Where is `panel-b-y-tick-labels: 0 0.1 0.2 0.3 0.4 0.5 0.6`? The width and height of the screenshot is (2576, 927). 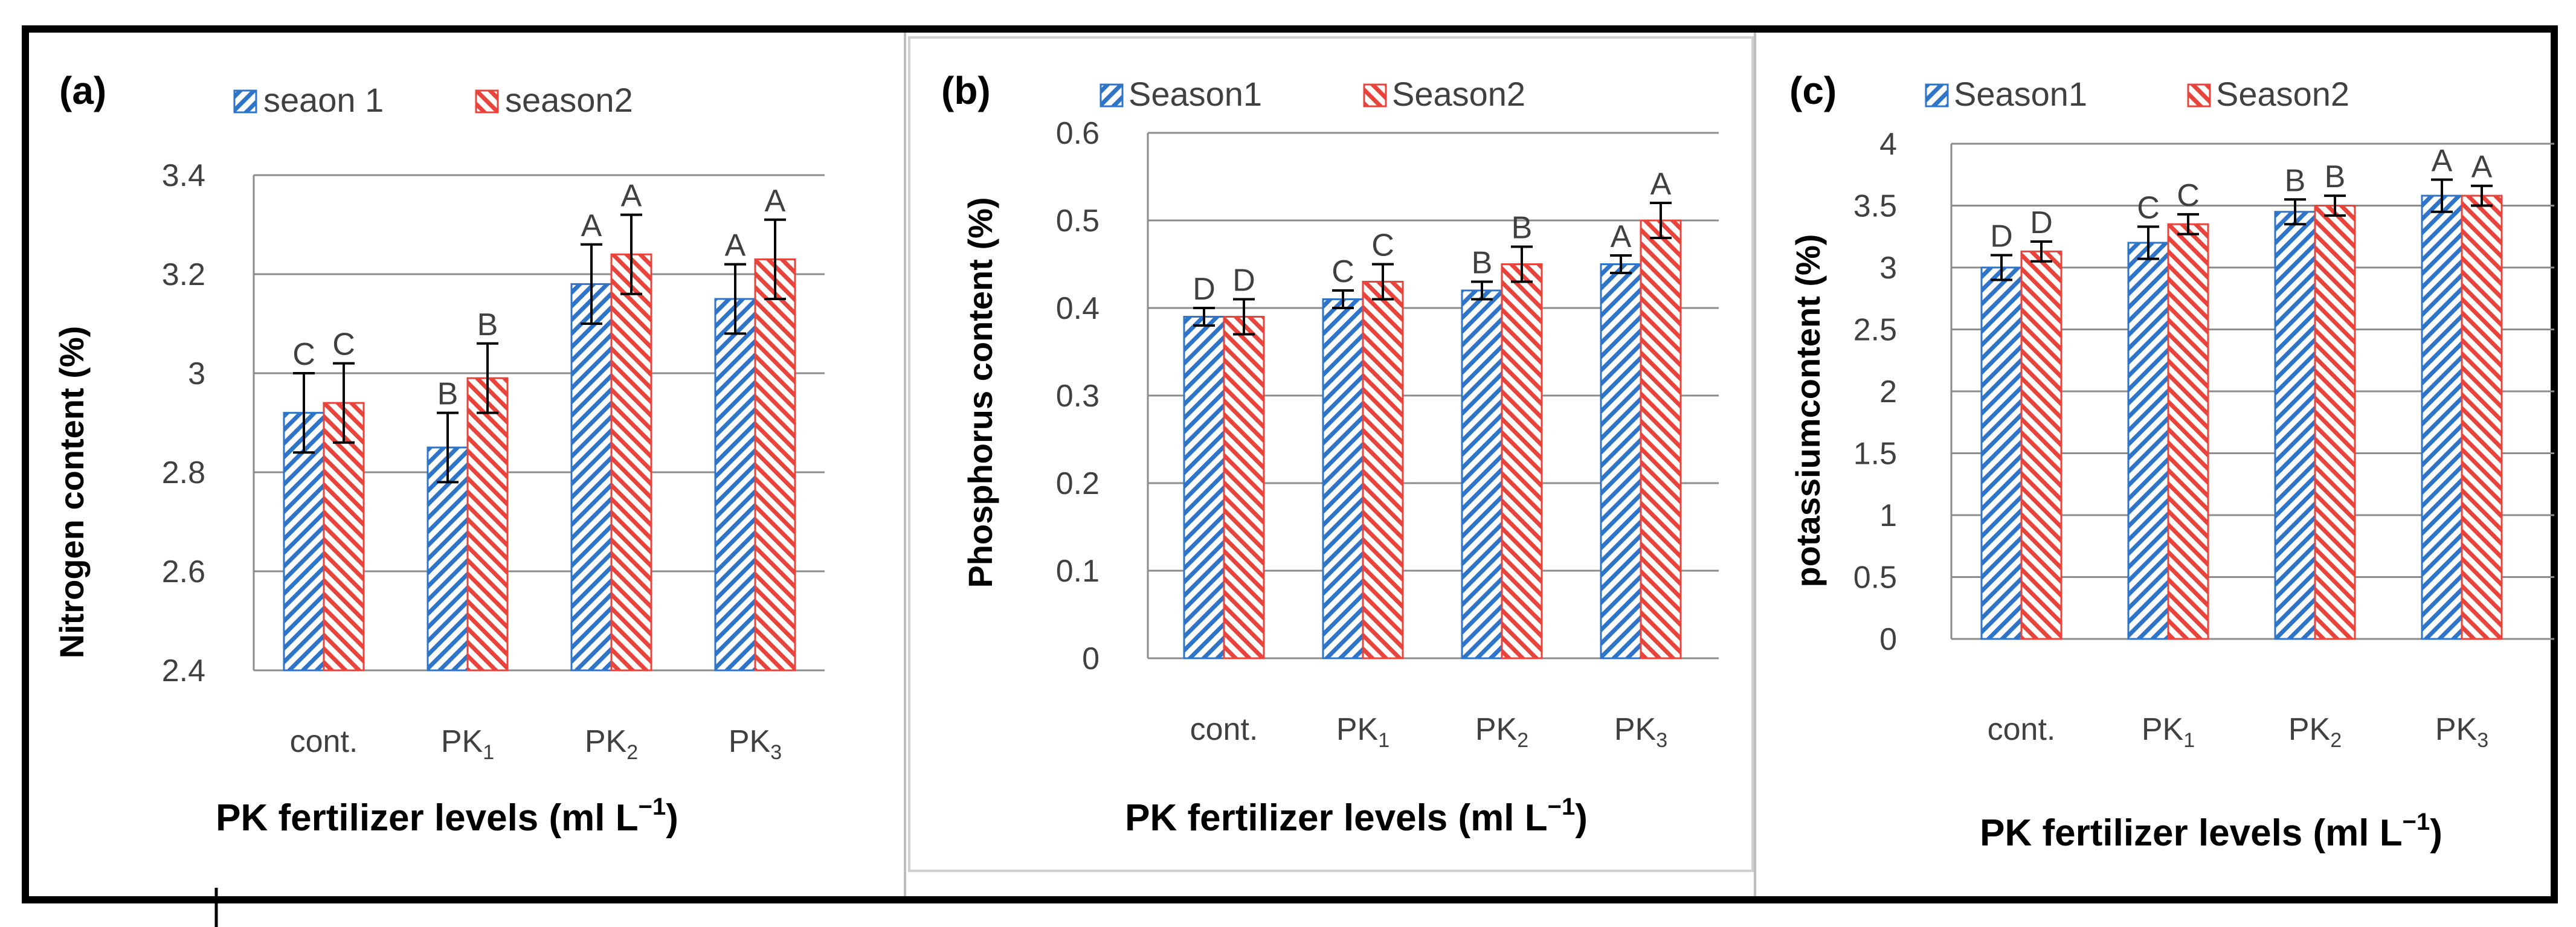 panel-b-y-tick-labels: 0 0.1 0.2 0.3 0.4 0.5 0.6 is located at coordinates (1078, 396).